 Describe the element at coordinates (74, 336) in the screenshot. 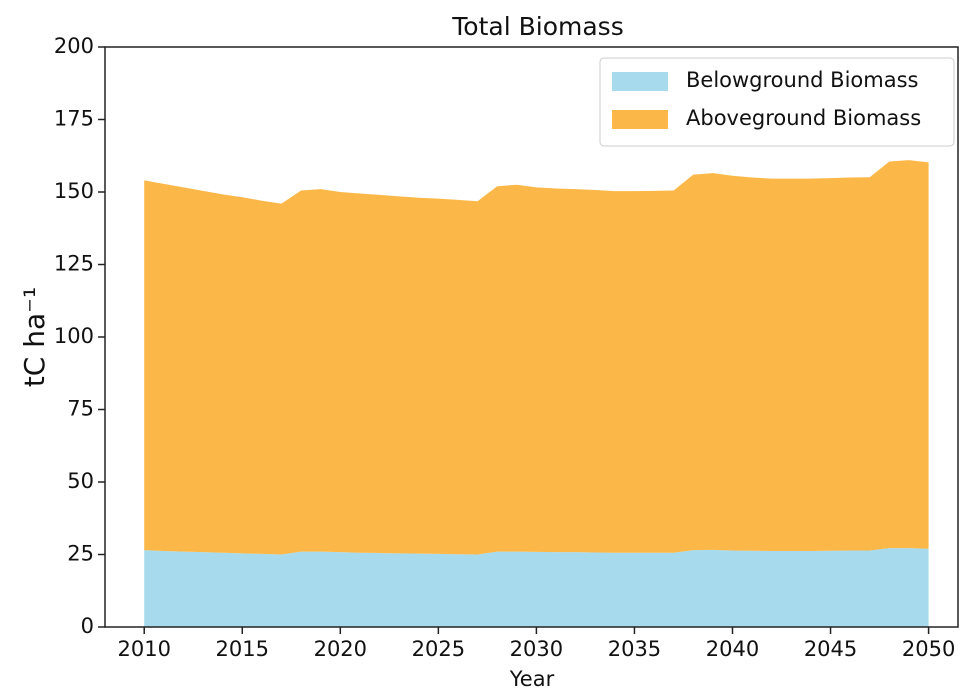

I see `y-tick-label: 100` at that location.